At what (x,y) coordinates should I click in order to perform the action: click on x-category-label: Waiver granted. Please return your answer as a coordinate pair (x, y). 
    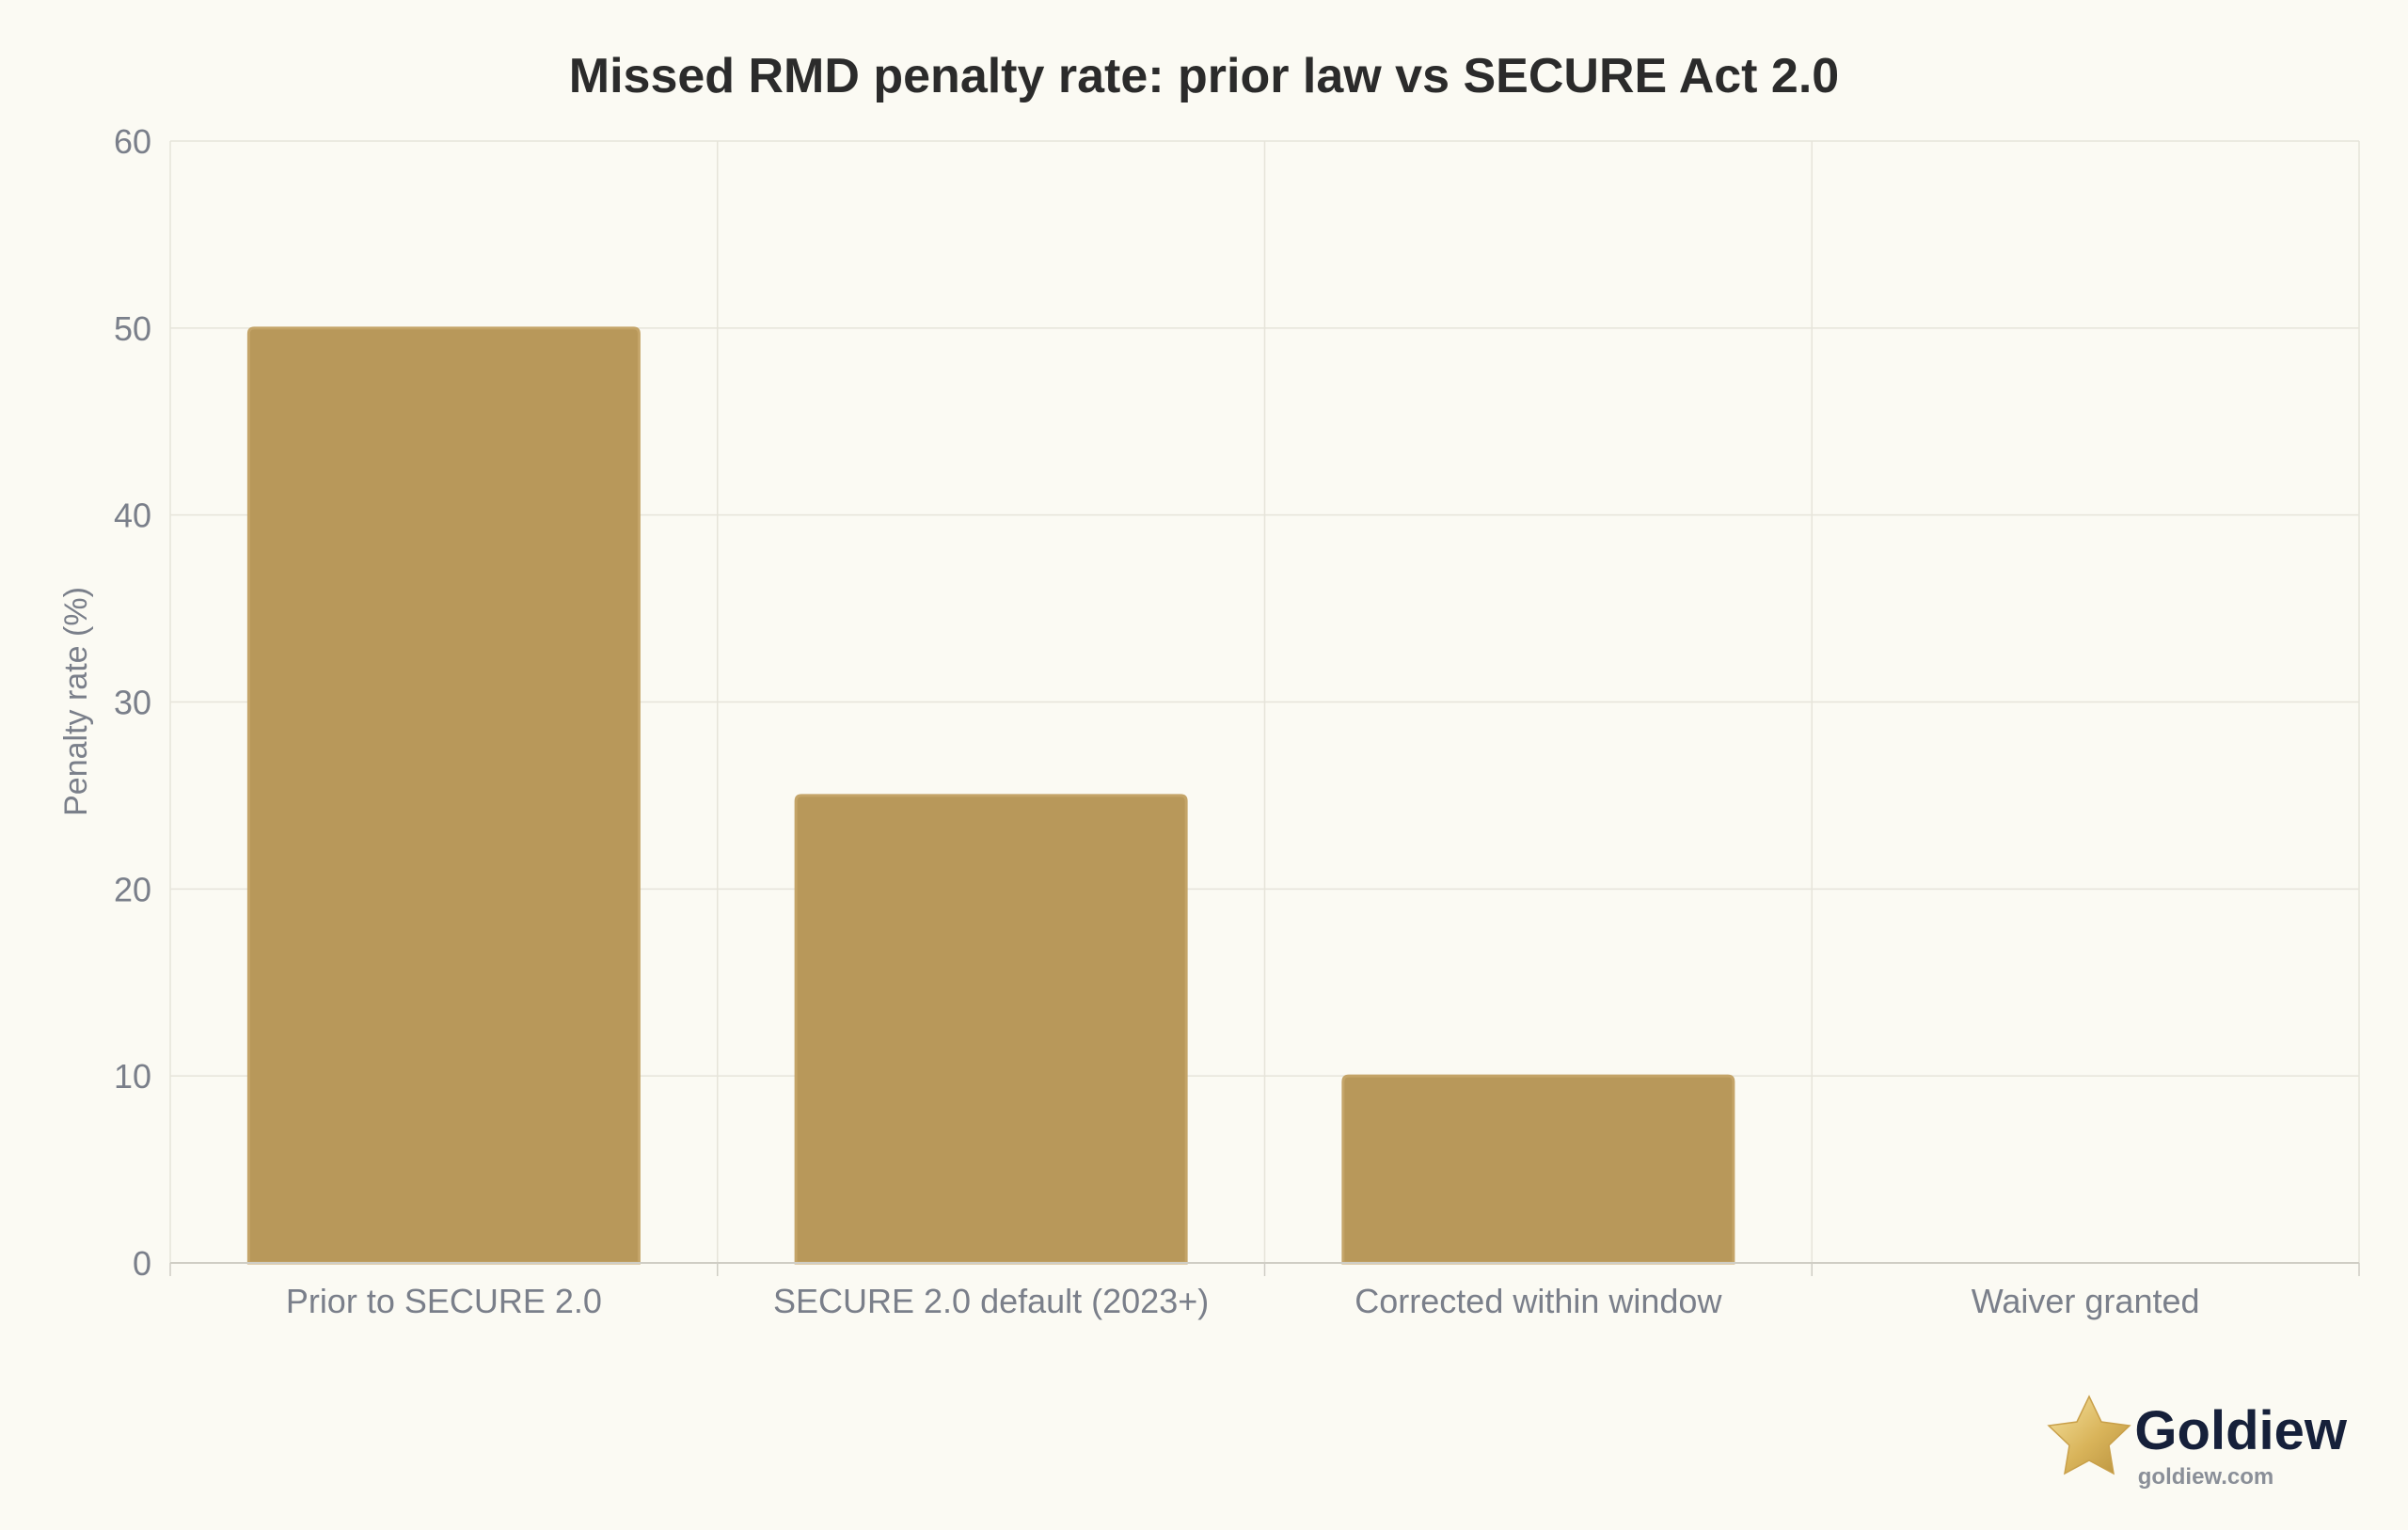
    Looking at the image, I should click on (2086, 1301).